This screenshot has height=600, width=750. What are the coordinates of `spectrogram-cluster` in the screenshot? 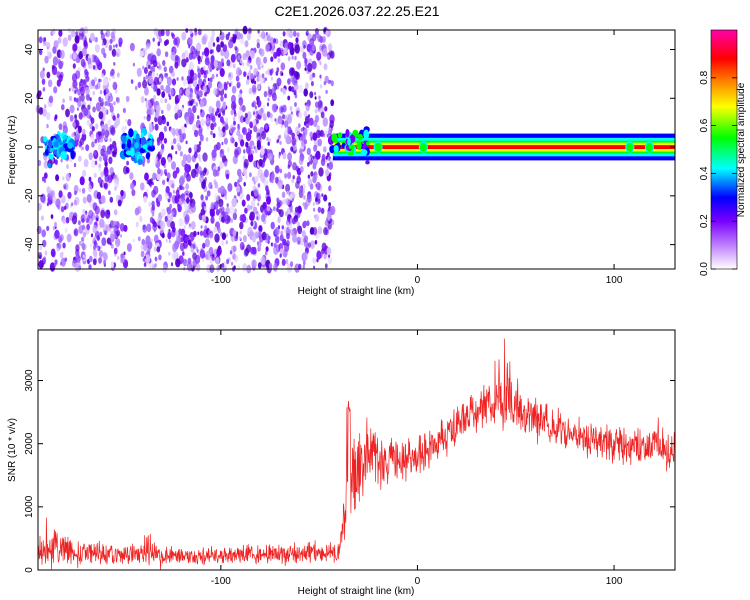 It's located at (129, 143).